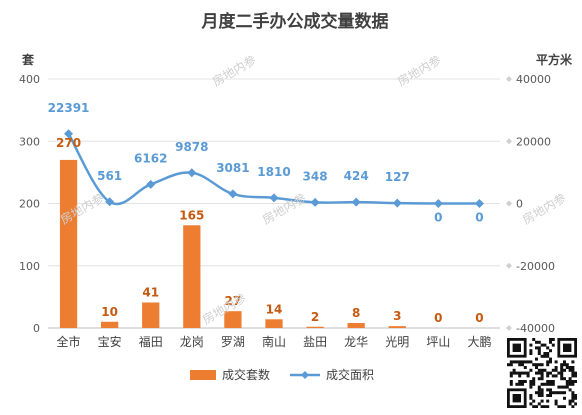 The height and width of the screenshot is (415, 582). Describe the element at coordinates (109, 176) in the screenshot. I see `line-data-label: 561` at that location.